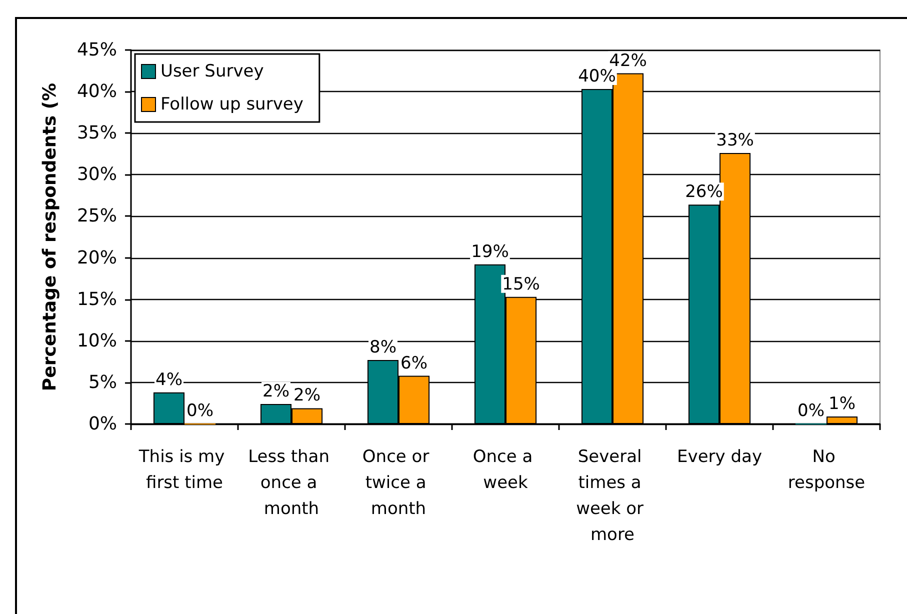 Image resolution: width=907 pixels, height=614 pixels. I want to click on y-tick-label: 30%, so click(96, 175).